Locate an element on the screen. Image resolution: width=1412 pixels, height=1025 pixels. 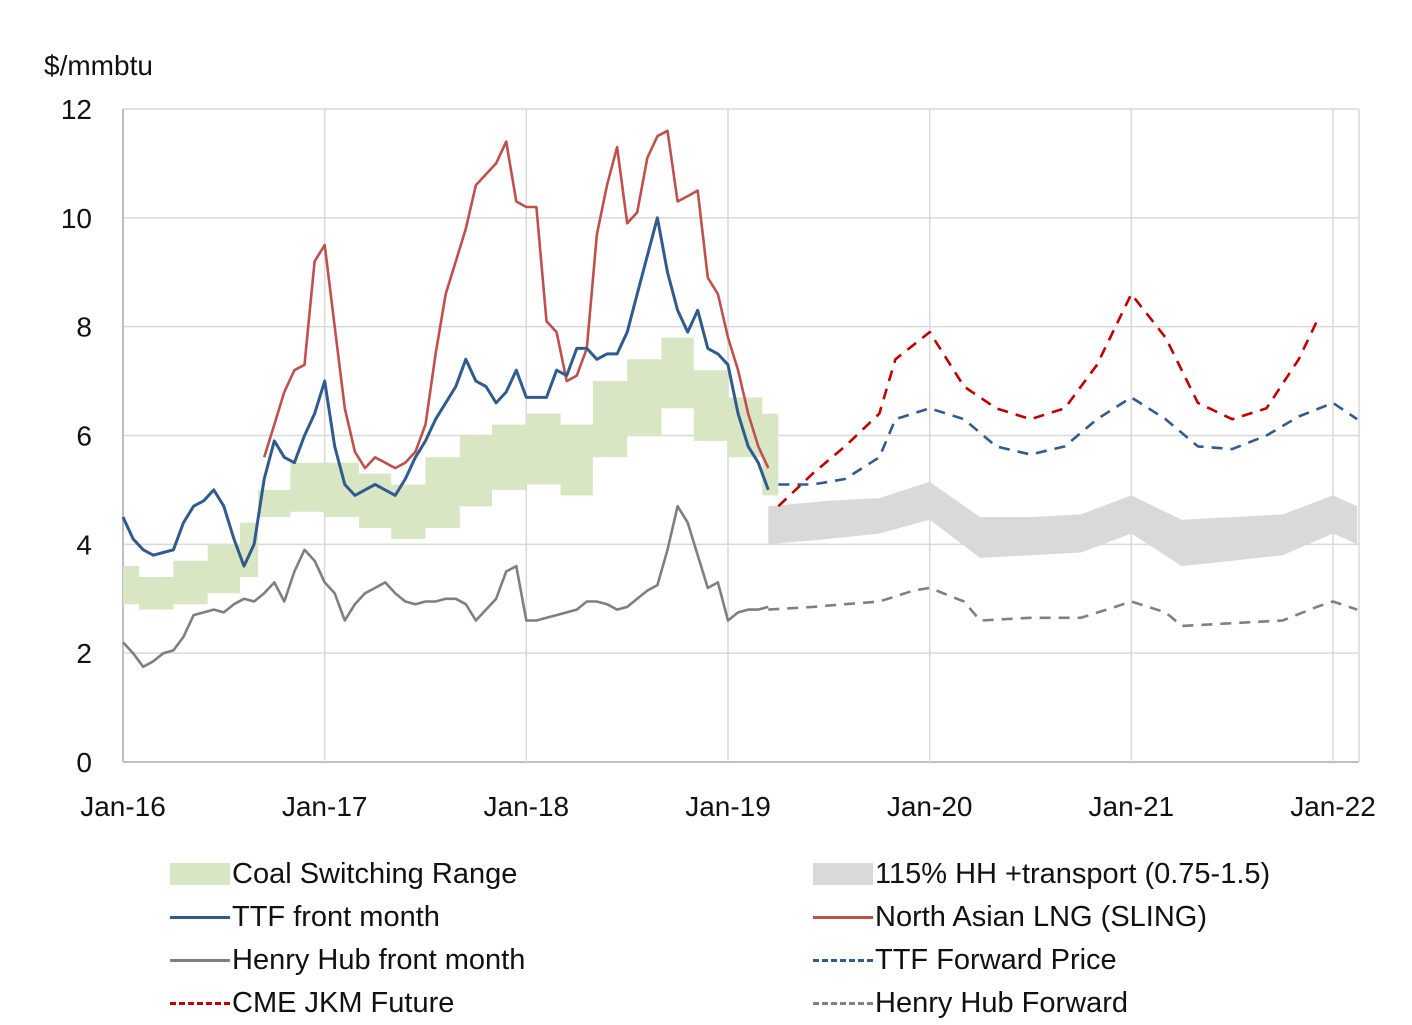
y-tick-label: 6 is located at coordinates (84, 436).